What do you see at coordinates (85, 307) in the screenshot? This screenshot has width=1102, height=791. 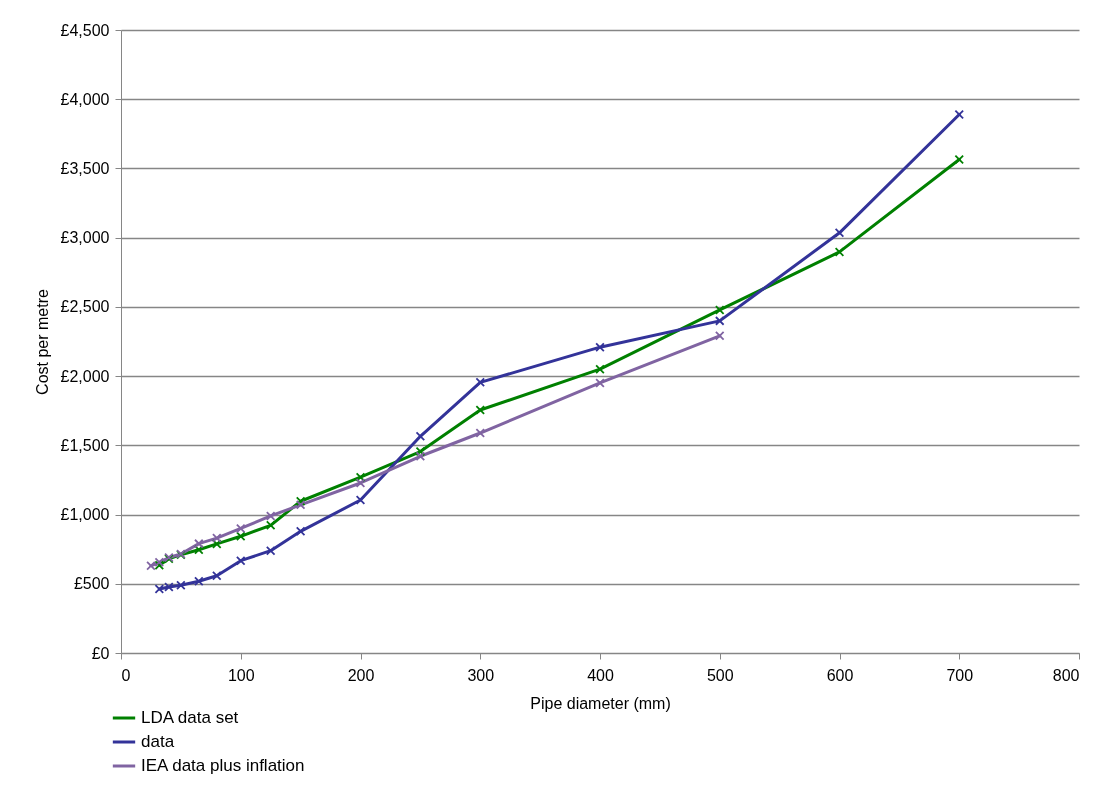 I see `y-tick-label: £2,500` at bounding box center [85, 307].